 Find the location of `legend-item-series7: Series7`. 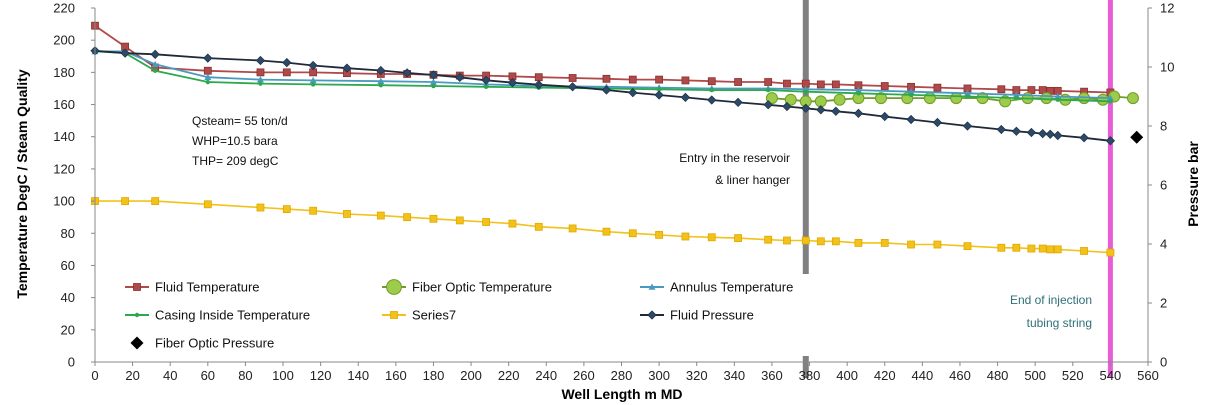

legend-item-series7: Series7 is located at coordinates (419, 315).